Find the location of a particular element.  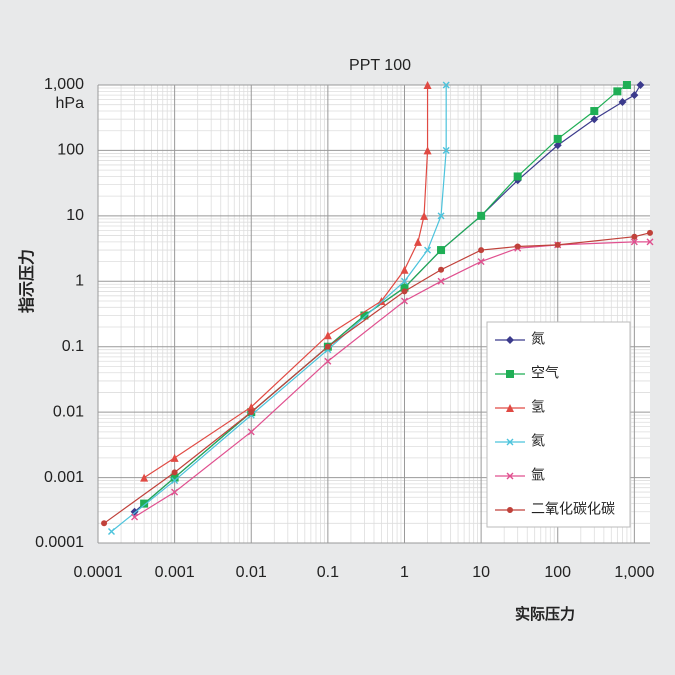

legend-label: 氩 is located at coordinates (538, 475).